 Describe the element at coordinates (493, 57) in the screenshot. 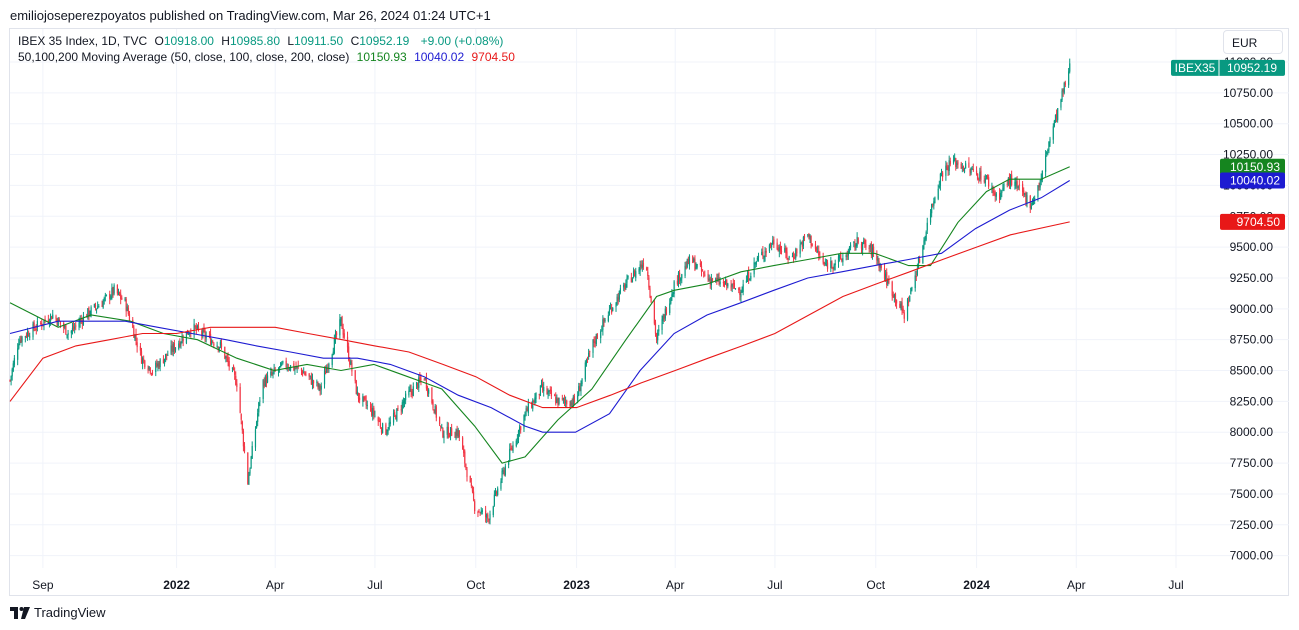

I see `ma200-value: 9704.50` at that location.